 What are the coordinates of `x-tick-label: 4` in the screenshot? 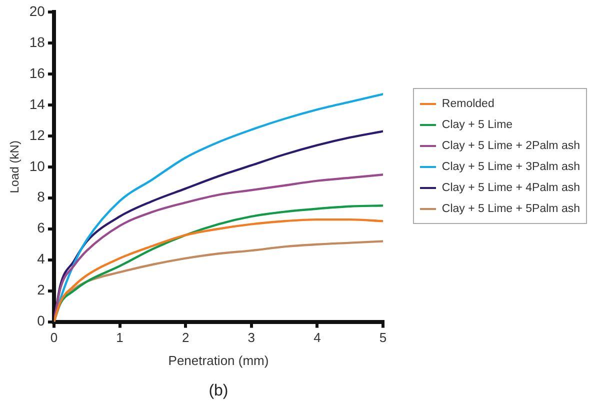 It's located at (317, 338).